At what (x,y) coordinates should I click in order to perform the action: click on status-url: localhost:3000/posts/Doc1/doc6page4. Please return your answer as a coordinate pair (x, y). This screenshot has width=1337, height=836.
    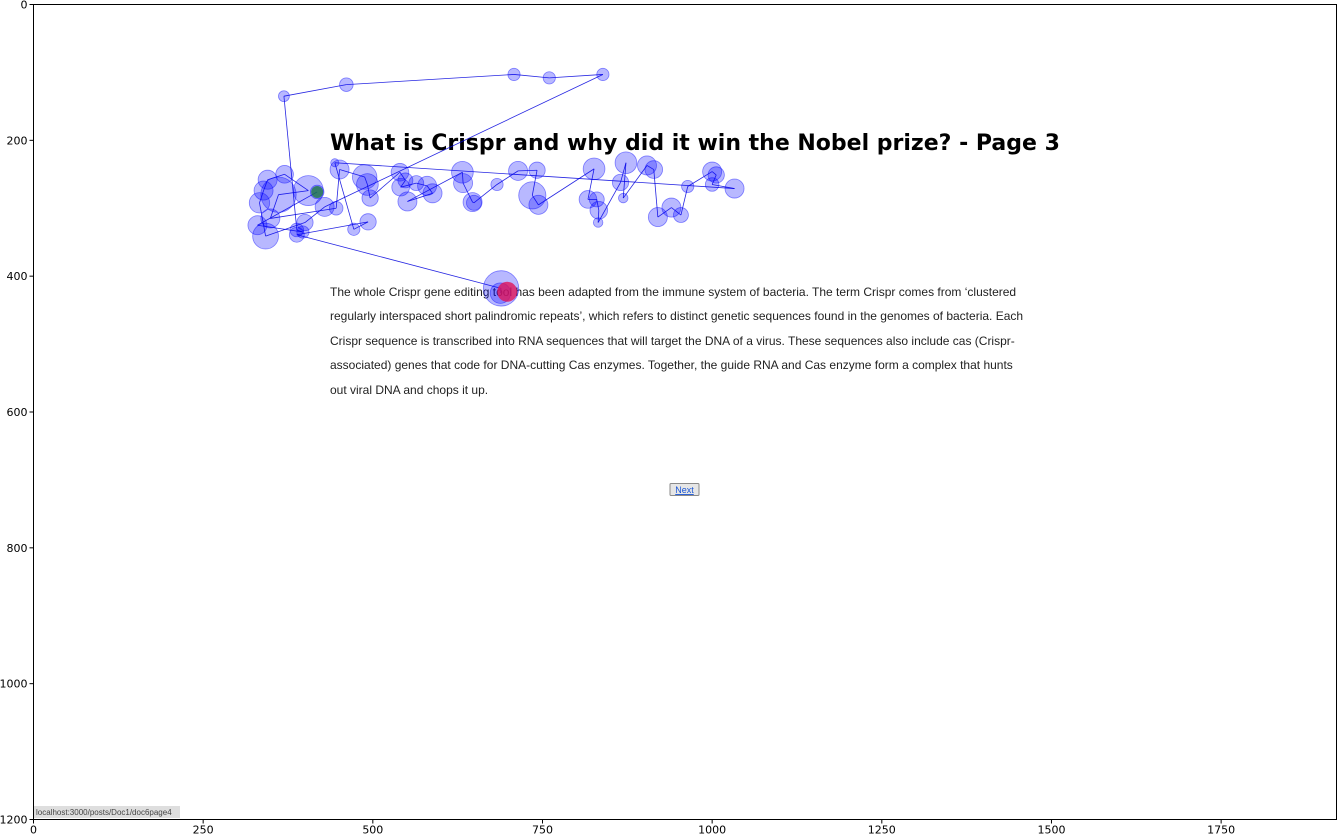
    Looking at the image, I should click on (104, 812).